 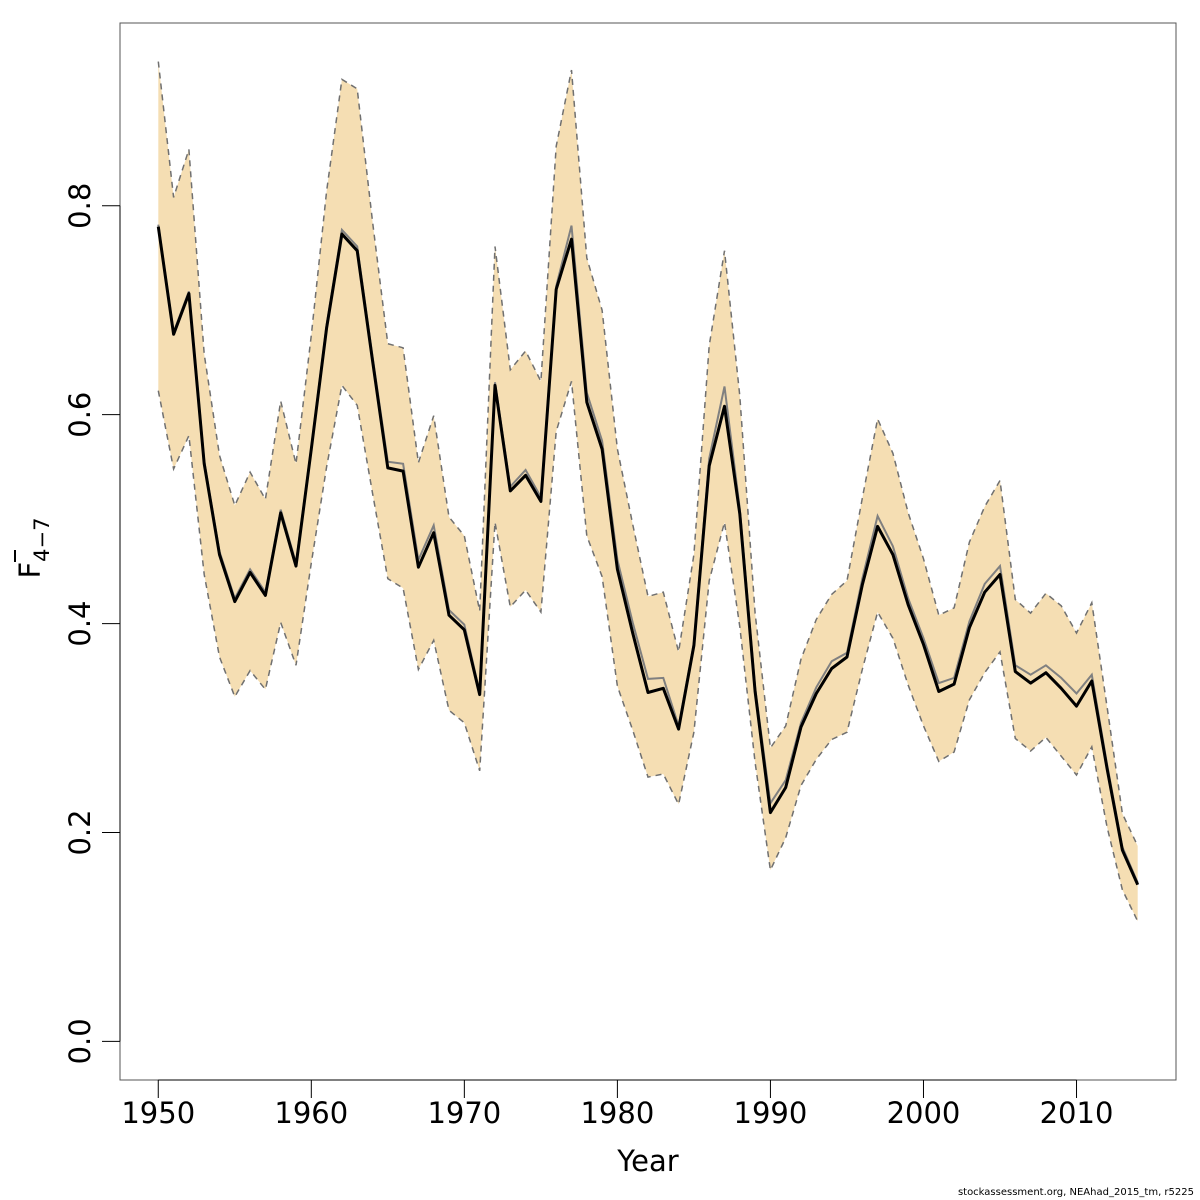 What do you see at coordinates (30, 570) in the screenshot?
I see `y-axis-title-main: F` at bounding box center [30, 570].